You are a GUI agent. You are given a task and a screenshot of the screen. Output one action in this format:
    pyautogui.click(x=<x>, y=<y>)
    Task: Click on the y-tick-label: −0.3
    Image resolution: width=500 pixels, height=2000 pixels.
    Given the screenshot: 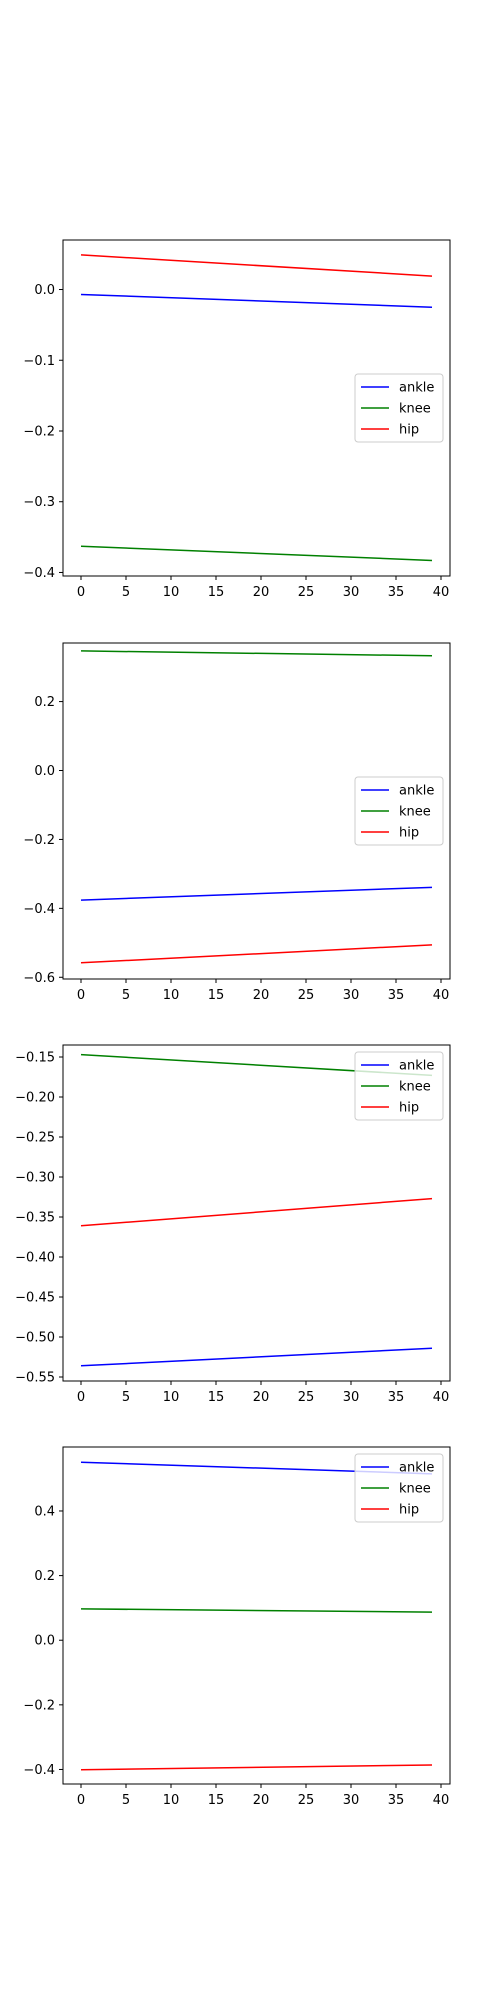 What is the action you would take?
    pyautogui.click(x=39, y=502)
    